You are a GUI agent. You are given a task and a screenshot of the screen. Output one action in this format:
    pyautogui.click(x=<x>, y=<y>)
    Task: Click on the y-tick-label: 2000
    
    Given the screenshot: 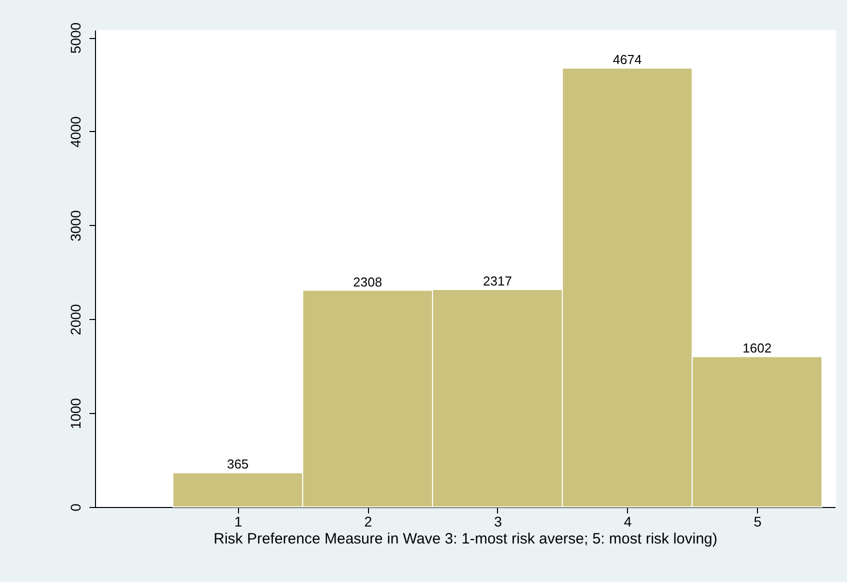 What is the action you would take?
    pyautogui.click(x=76, y=320)
    